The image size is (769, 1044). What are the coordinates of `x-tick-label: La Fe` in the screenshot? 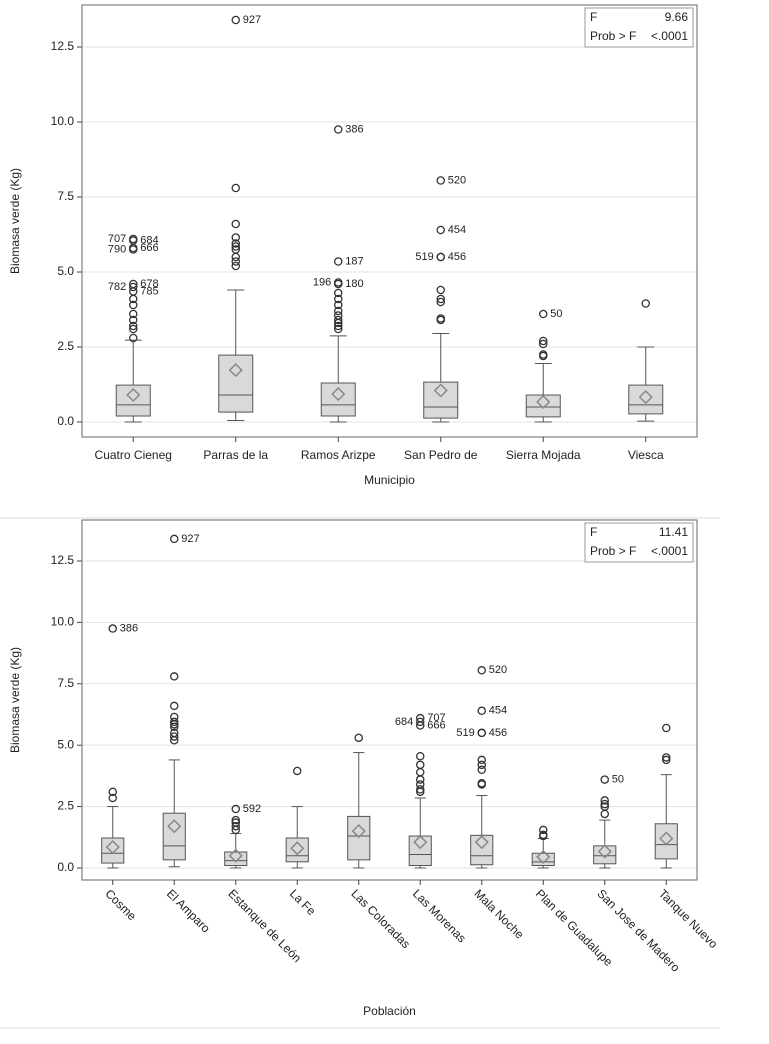 It's located at (303, 902).